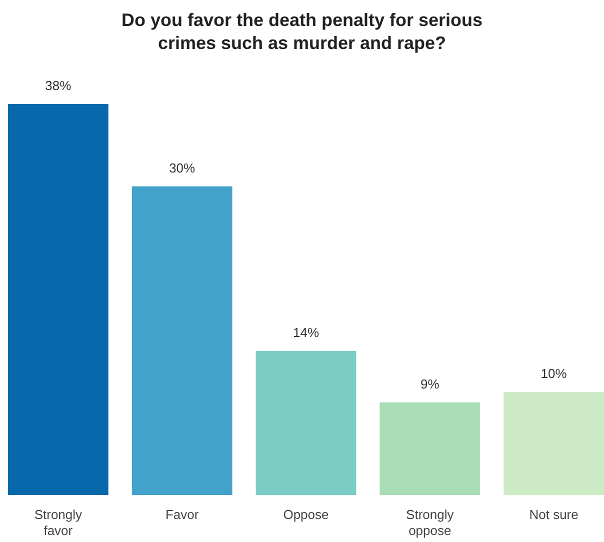 Image resolution: width=604 pixels, height=542 pixels. What do you see at coordinates (430, 522) in the screenshot?
I see `x-tick-label: Strongly oppose` at bounding box center [430, 522].